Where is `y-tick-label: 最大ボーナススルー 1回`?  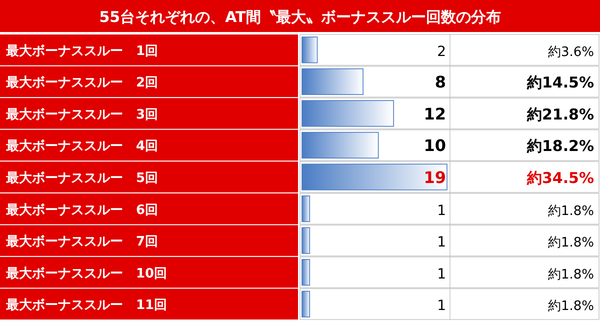
y-tick-label: 最大ボーナススルー 1回 is located at coordinates (81, 51).